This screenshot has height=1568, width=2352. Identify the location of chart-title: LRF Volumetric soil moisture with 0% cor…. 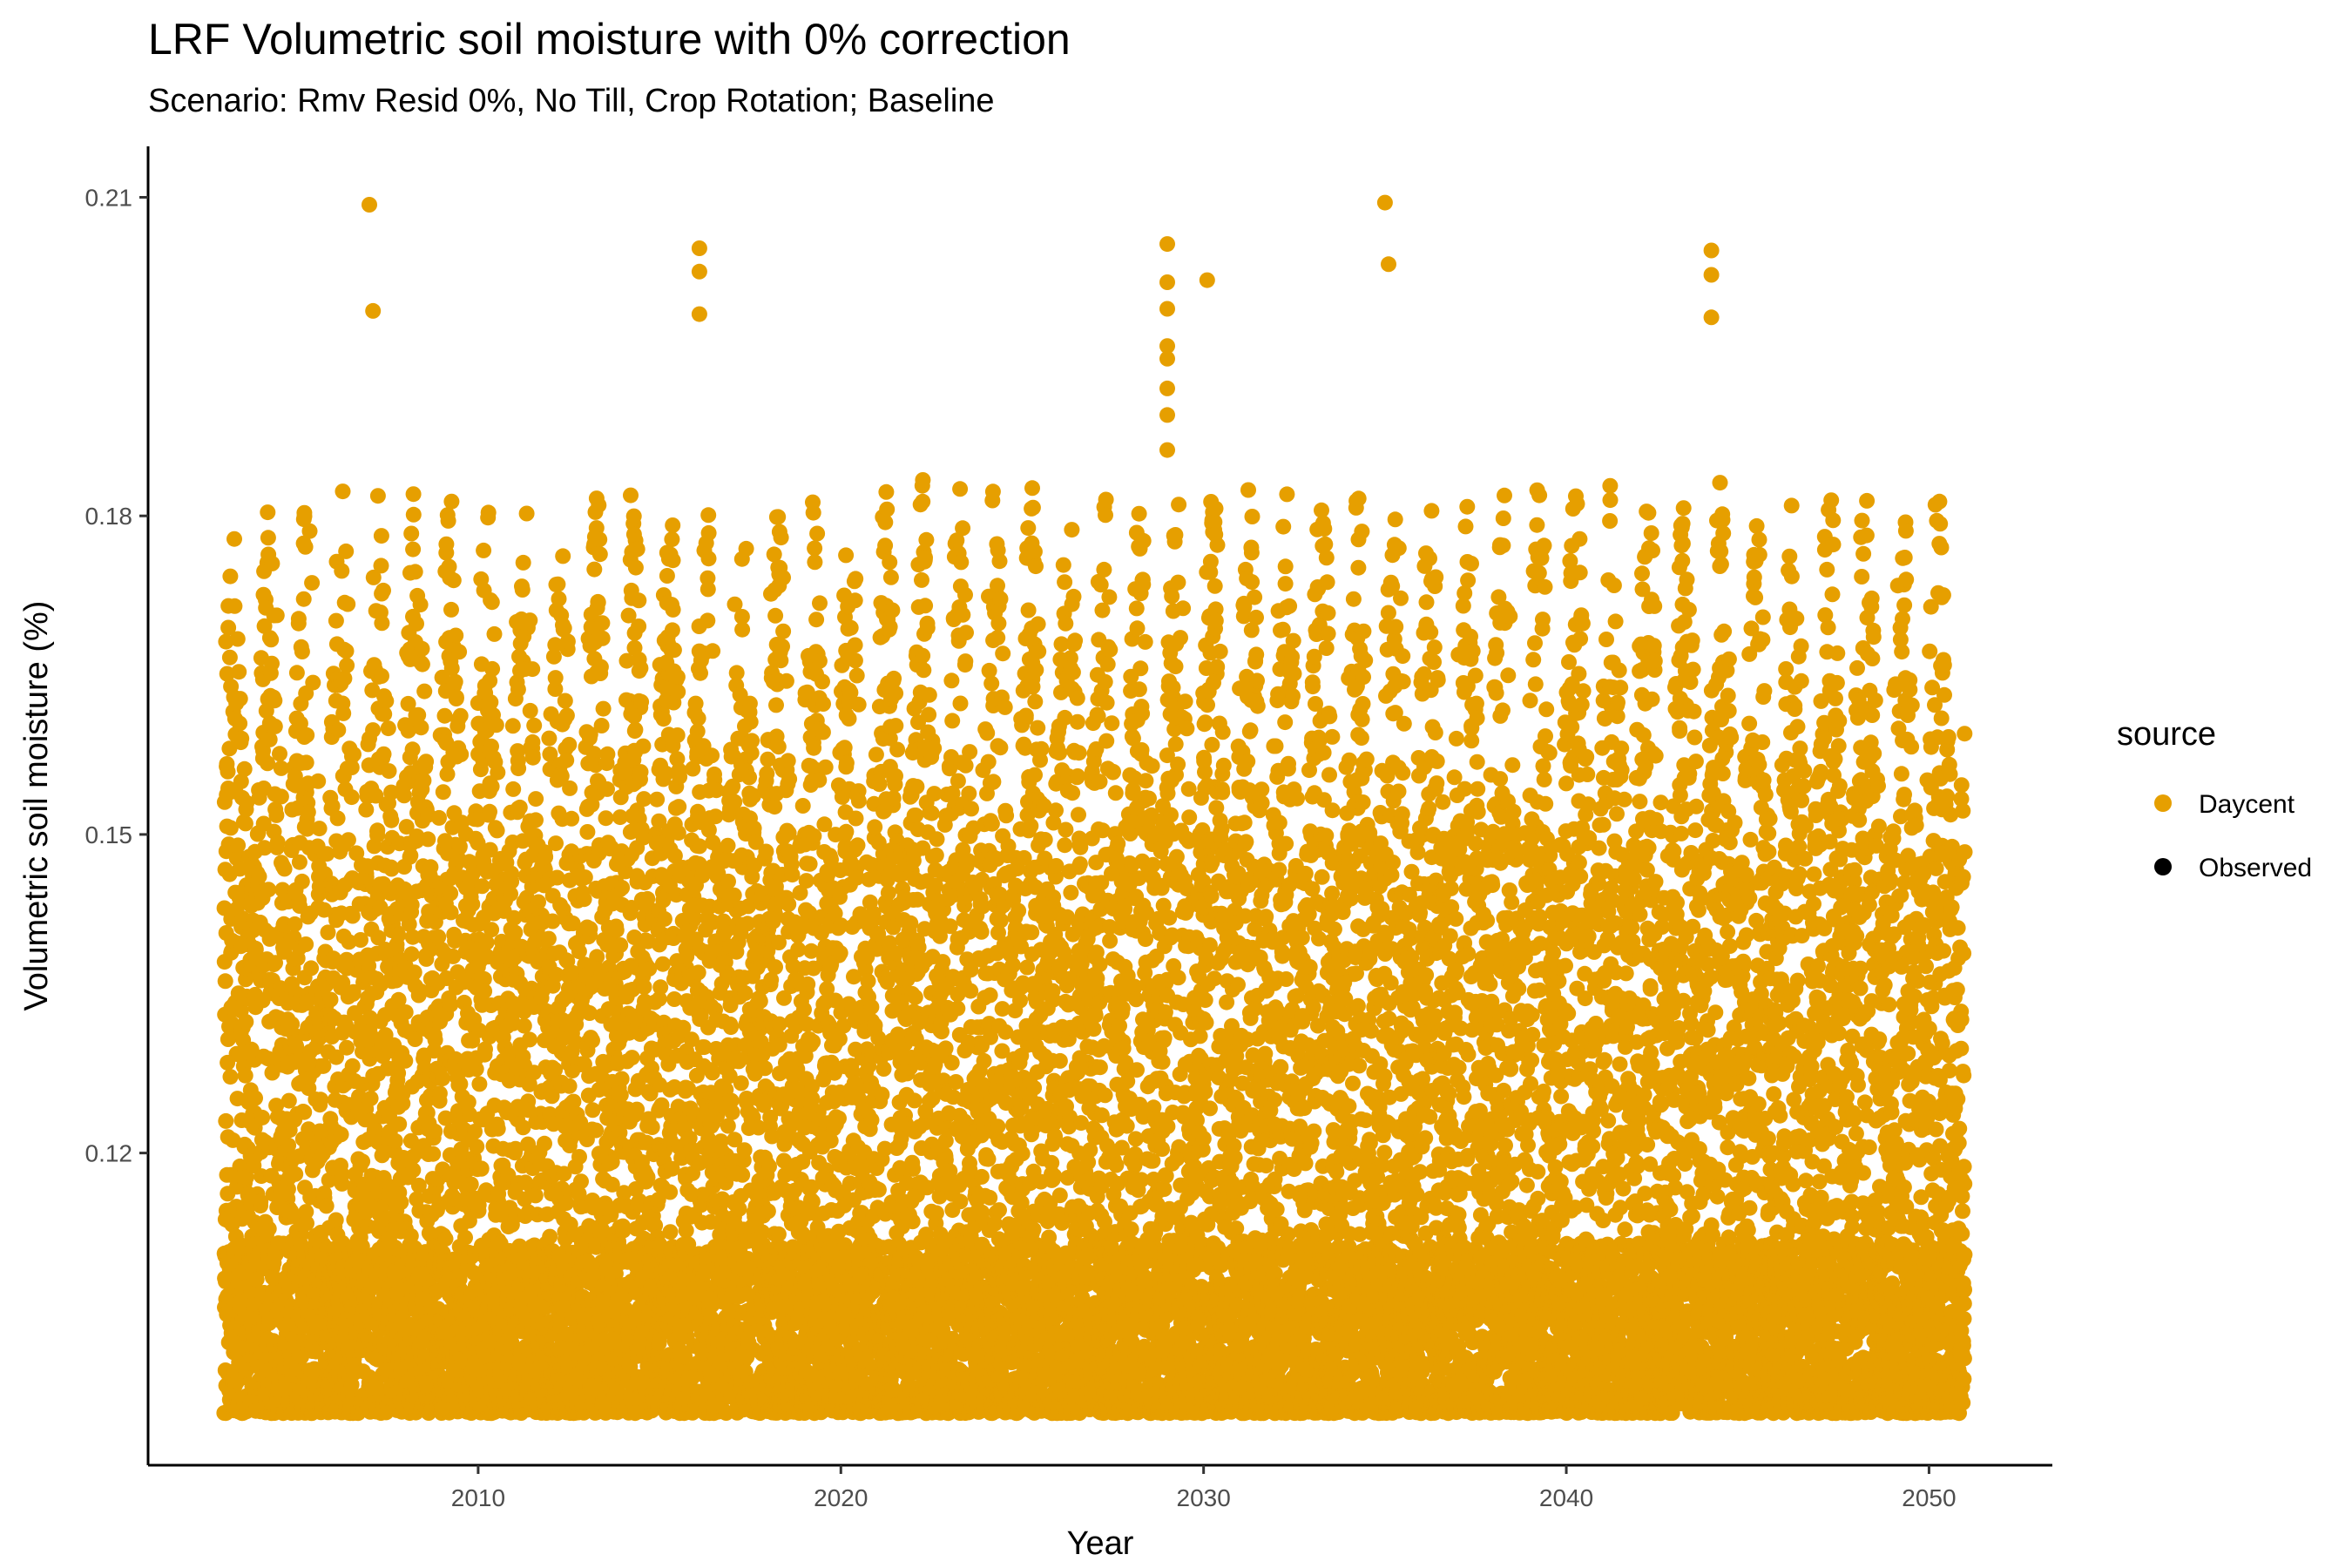
(609, 40).